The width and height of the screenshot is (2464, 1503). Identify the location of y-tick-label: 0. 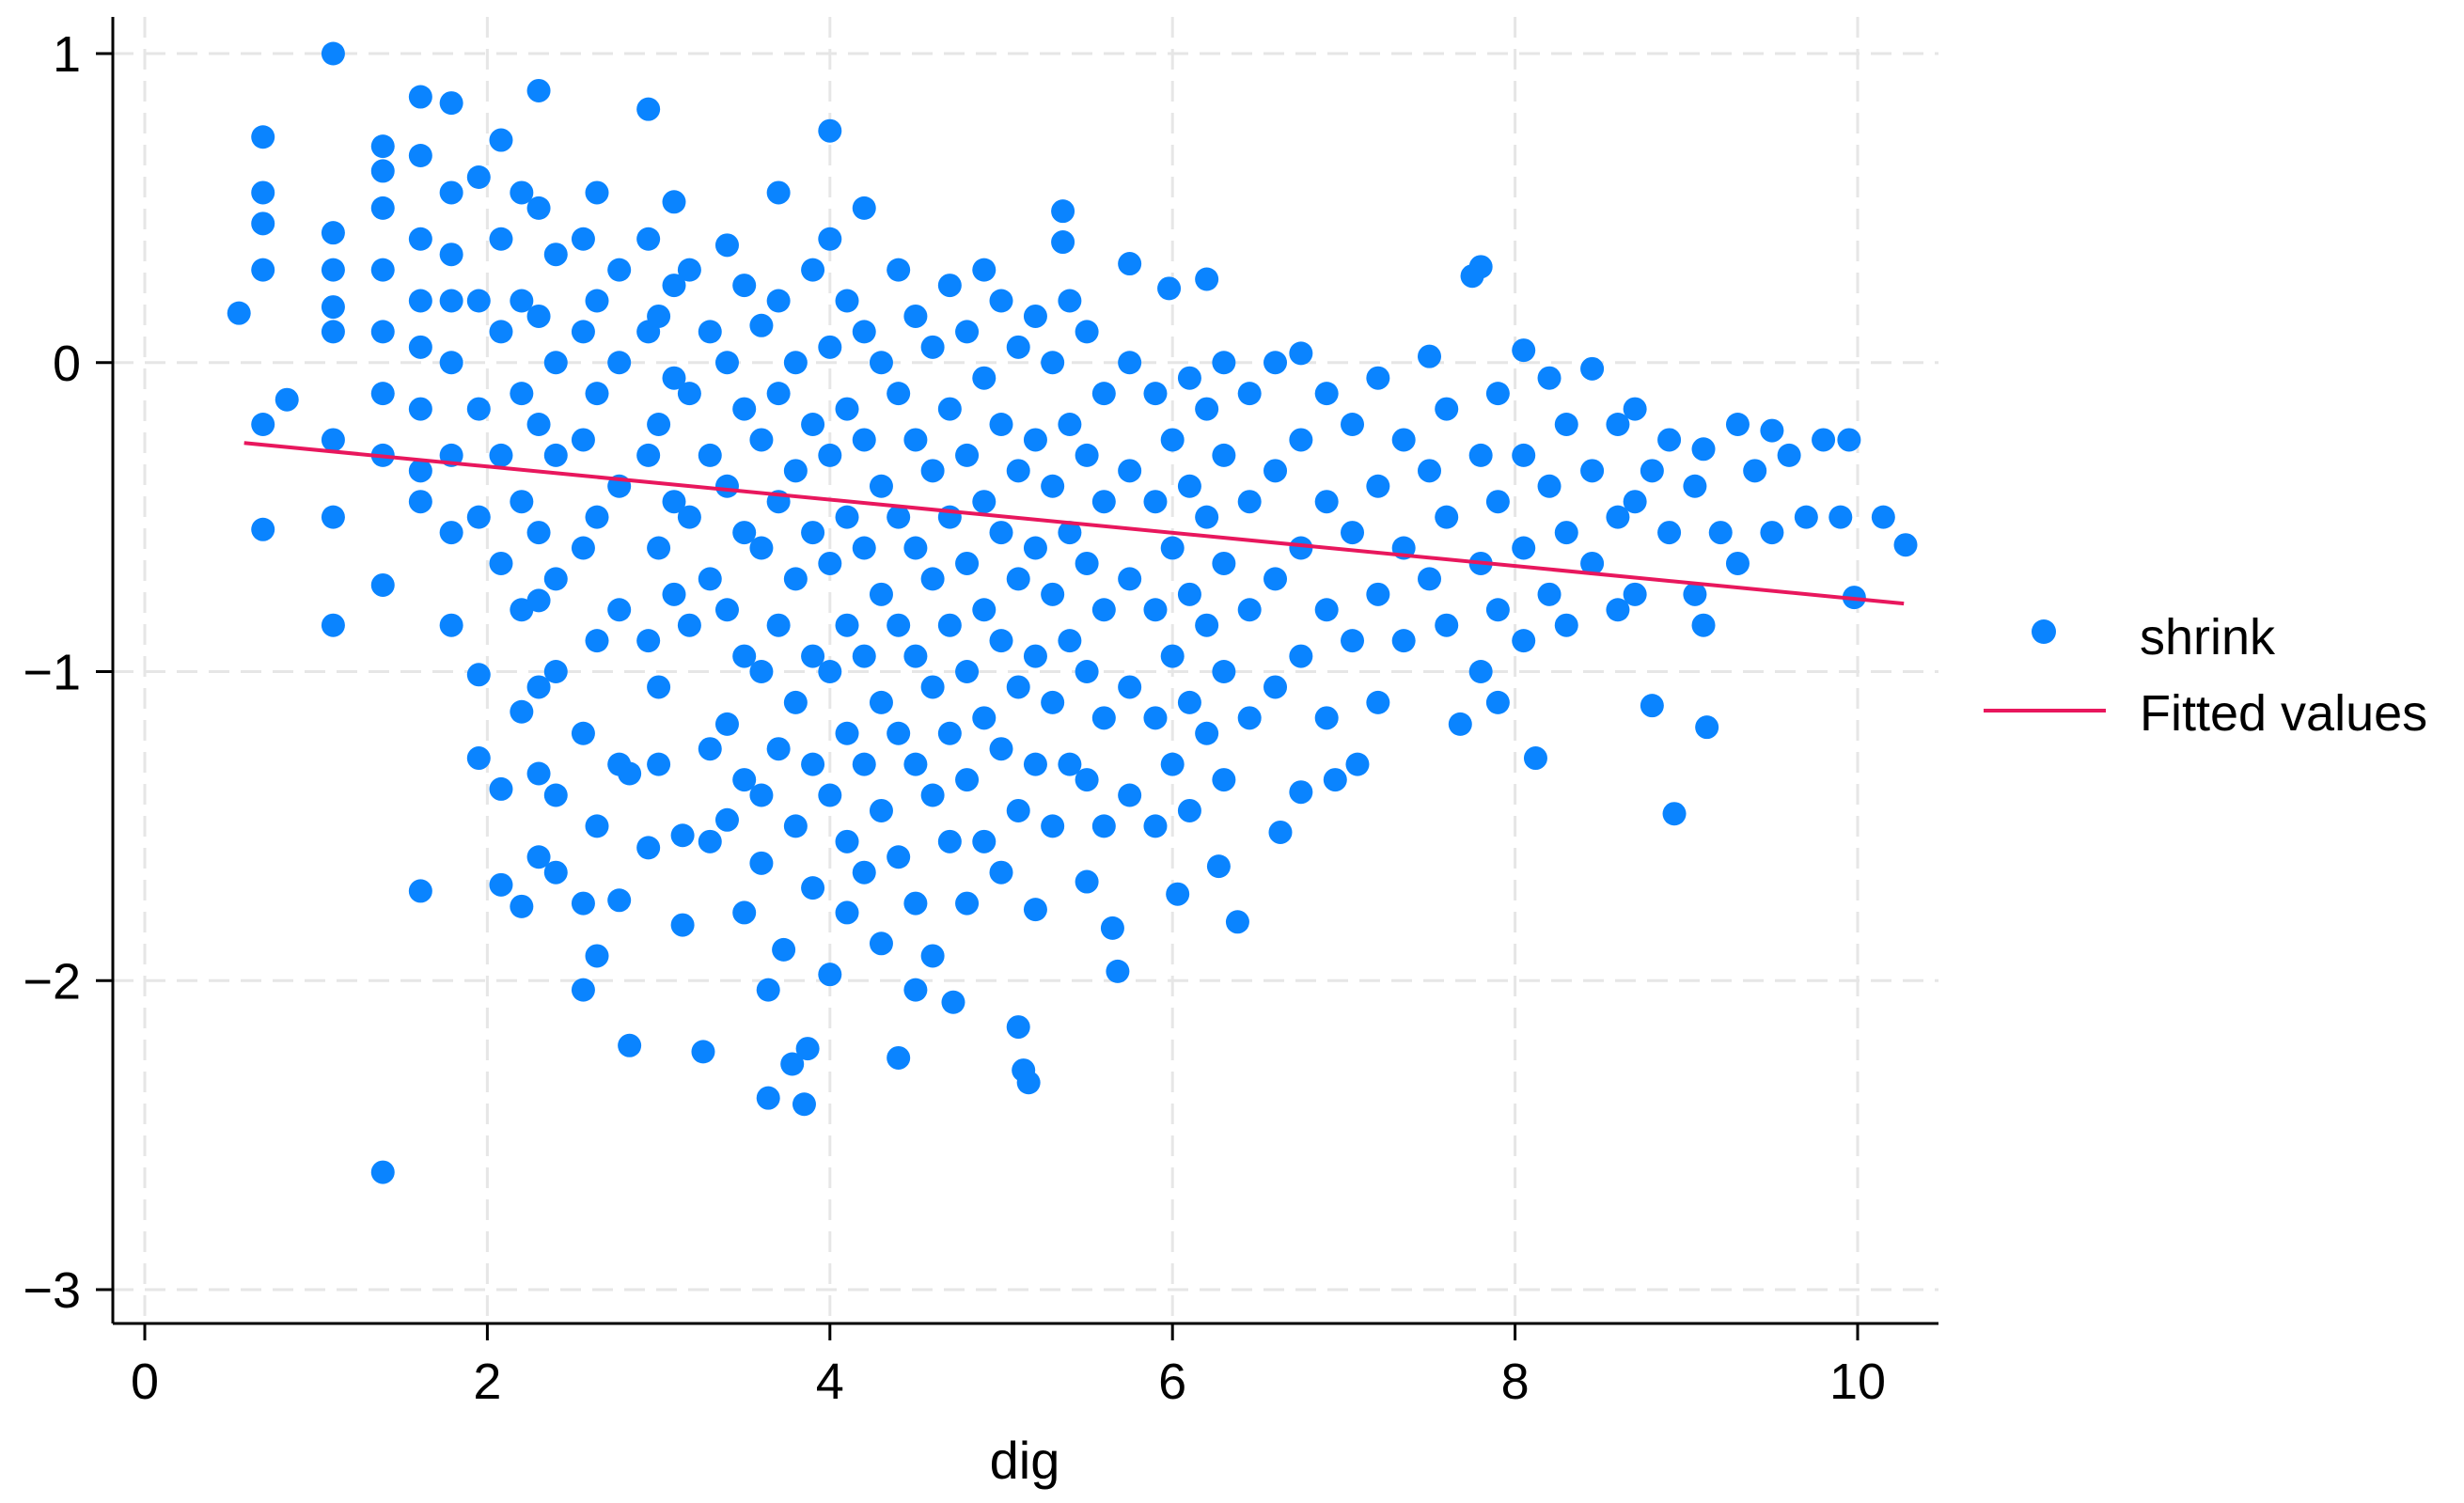
(67, 364).